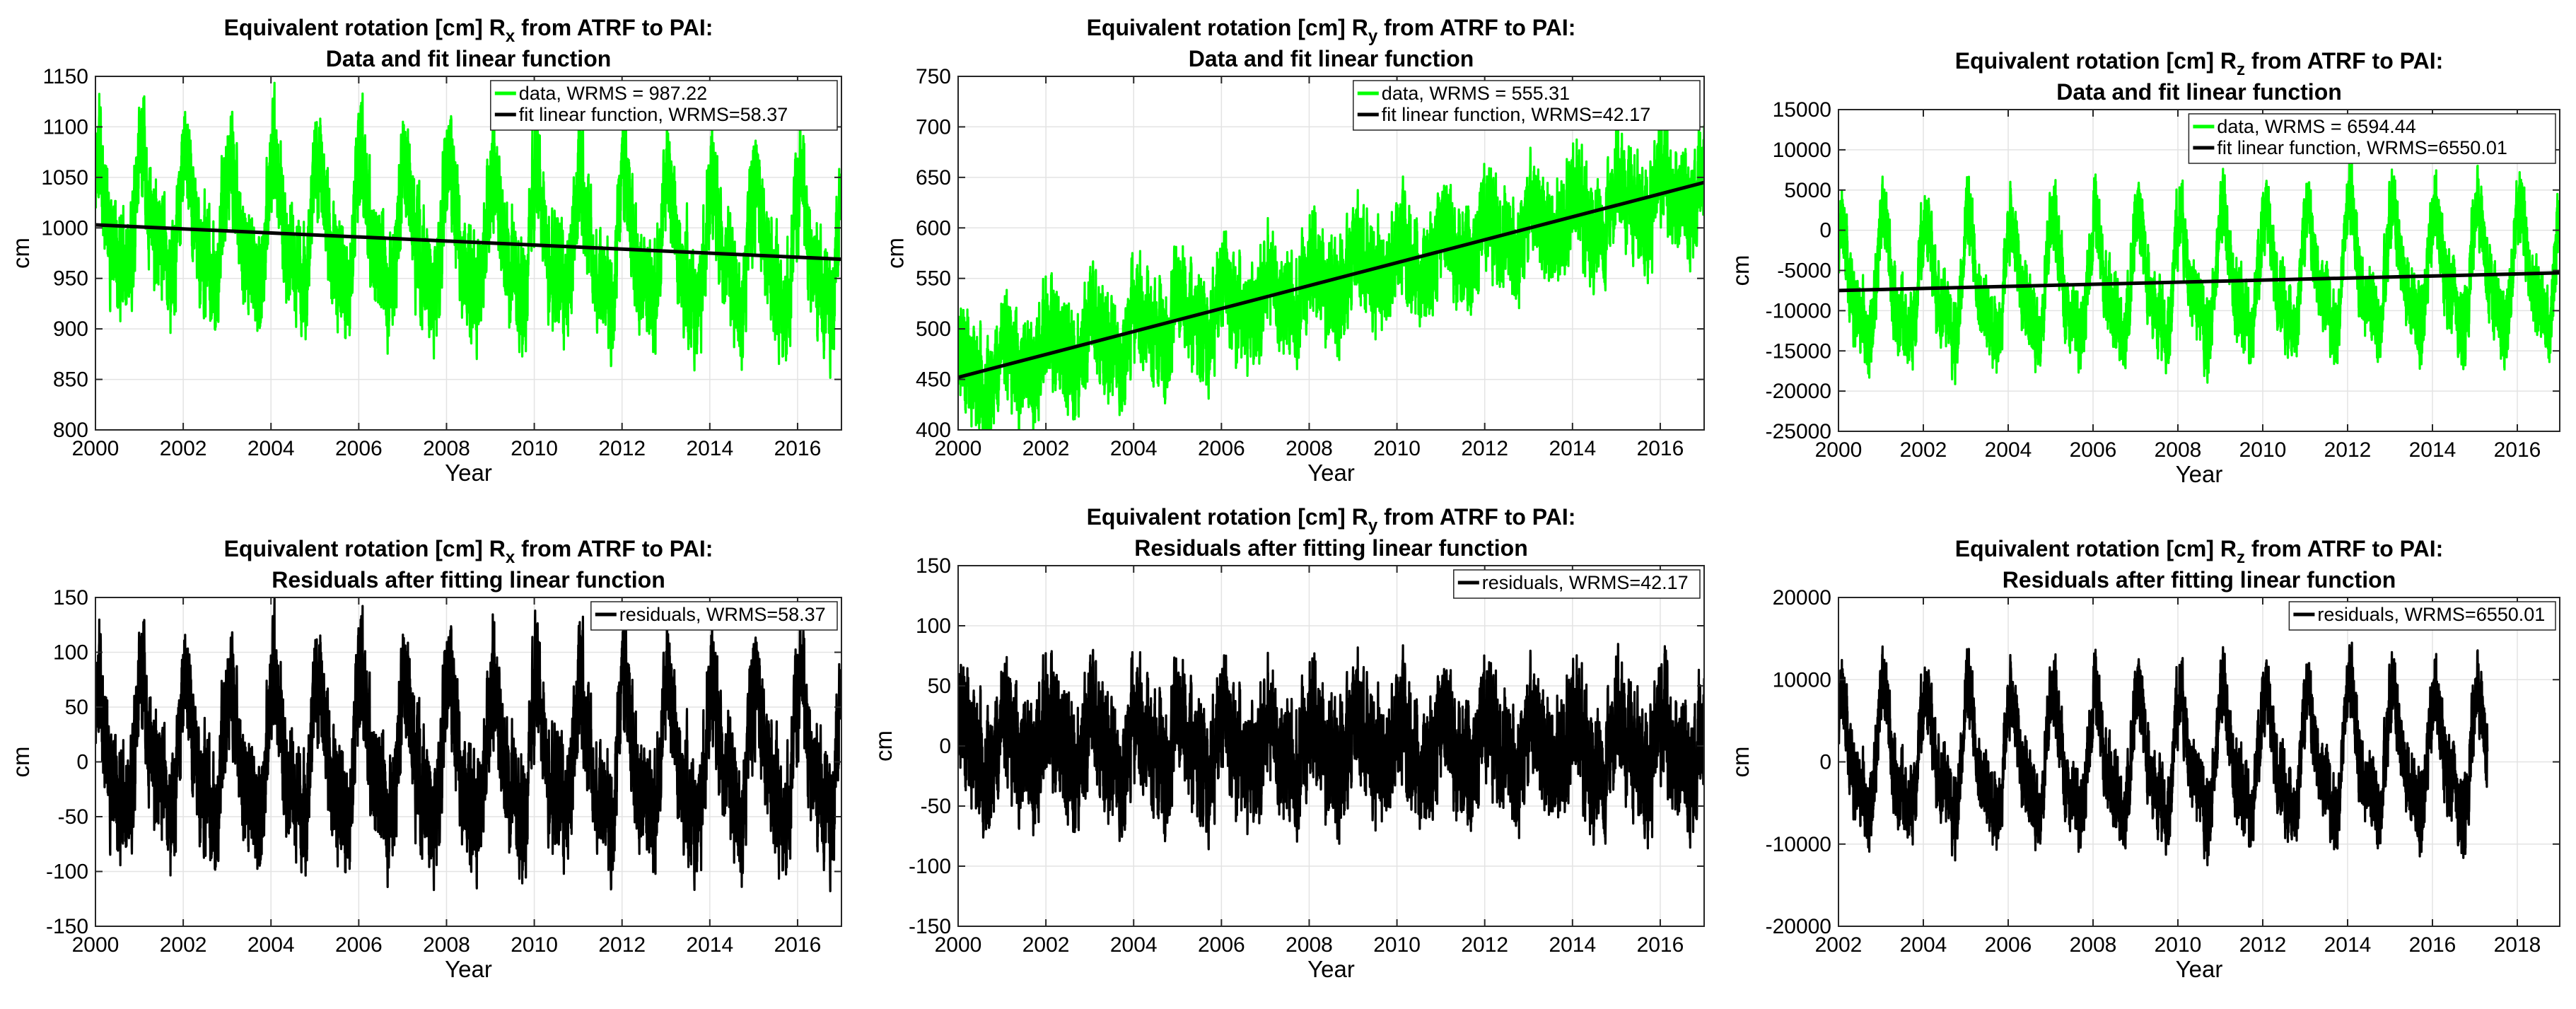 The height and width of the screenshot is (1009, 2576). Describe the element at coordinates (933, 380) in the screenshot. I see `y-tick-label: 450` at that location.